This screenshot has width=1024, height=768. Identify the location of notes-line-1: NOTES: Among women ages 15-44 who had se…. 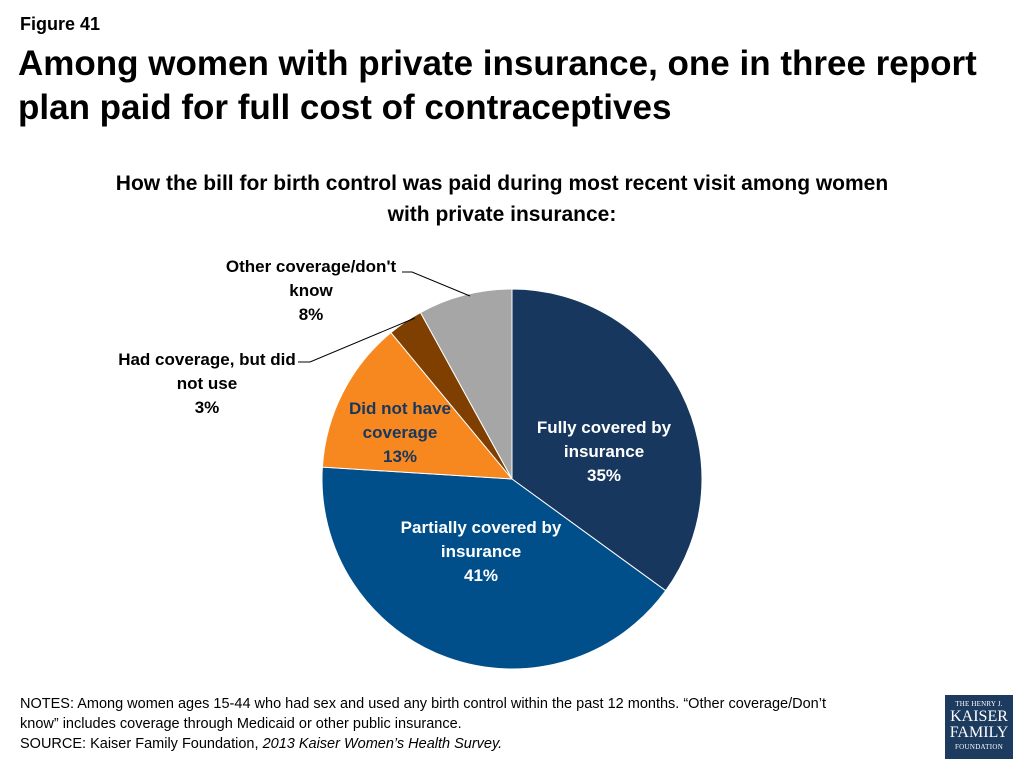
(423, 704).